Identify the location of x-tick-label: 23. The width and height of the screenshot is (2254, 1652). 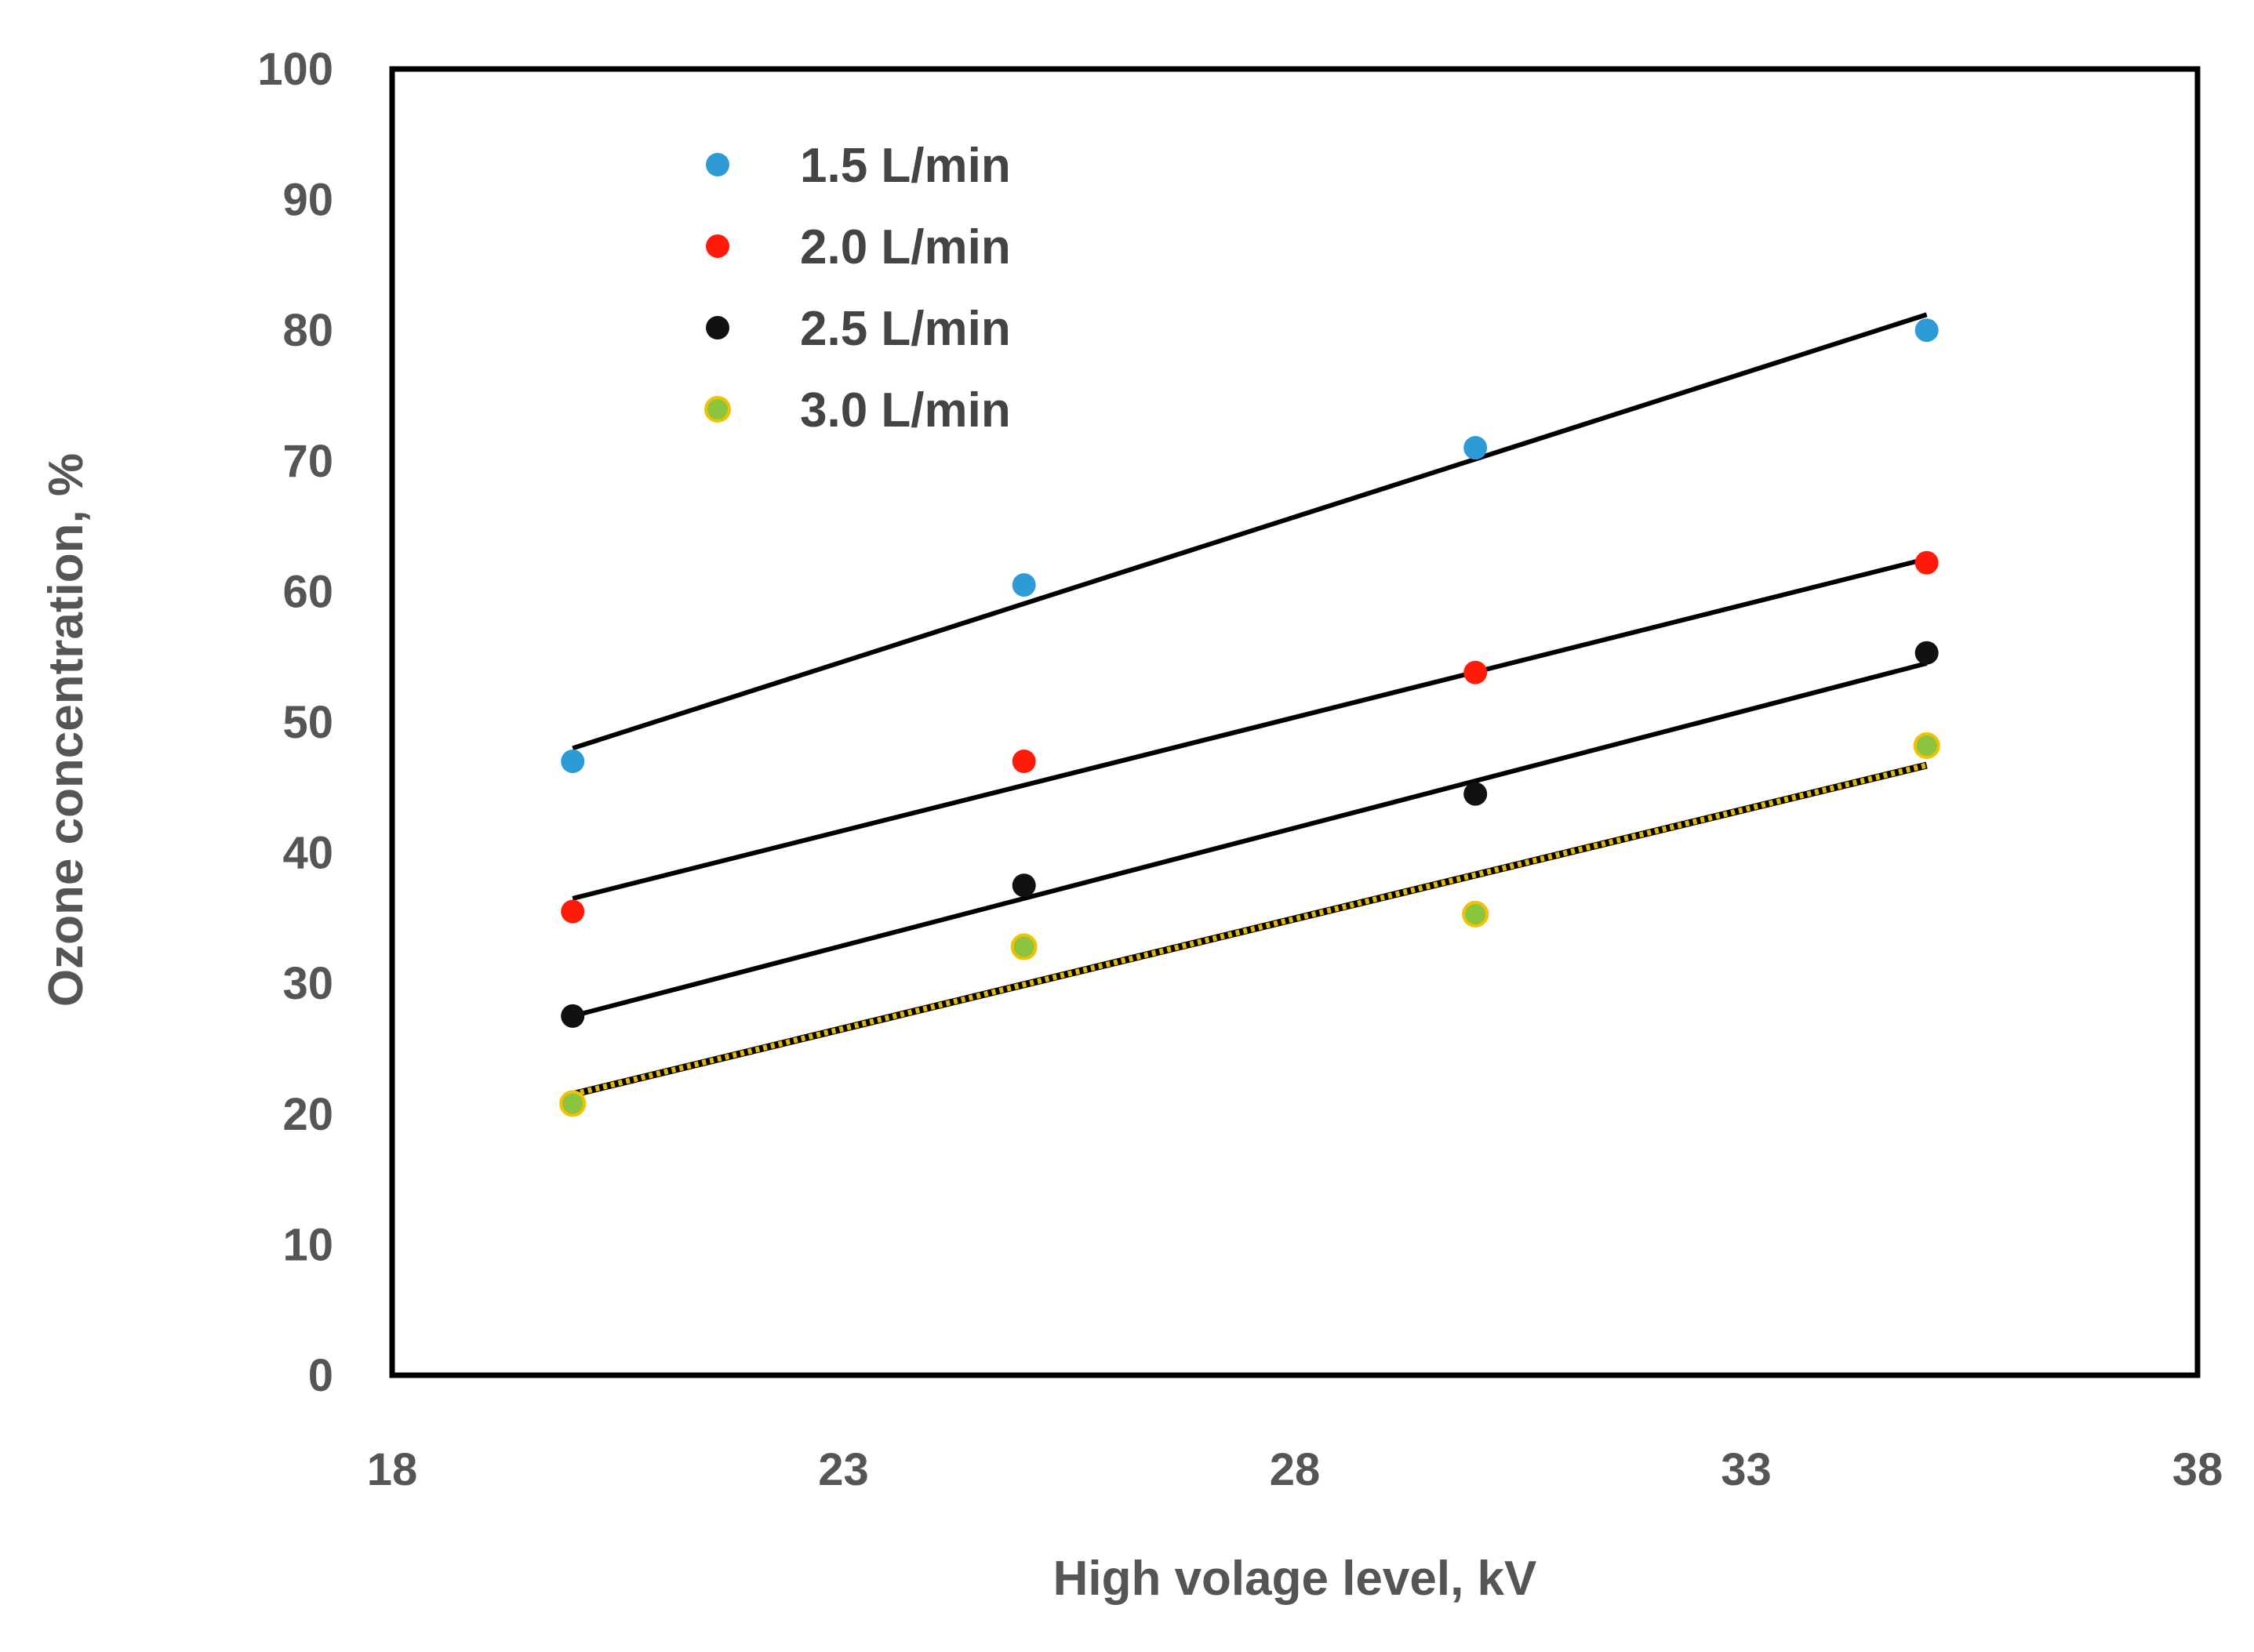
(843, 1469).